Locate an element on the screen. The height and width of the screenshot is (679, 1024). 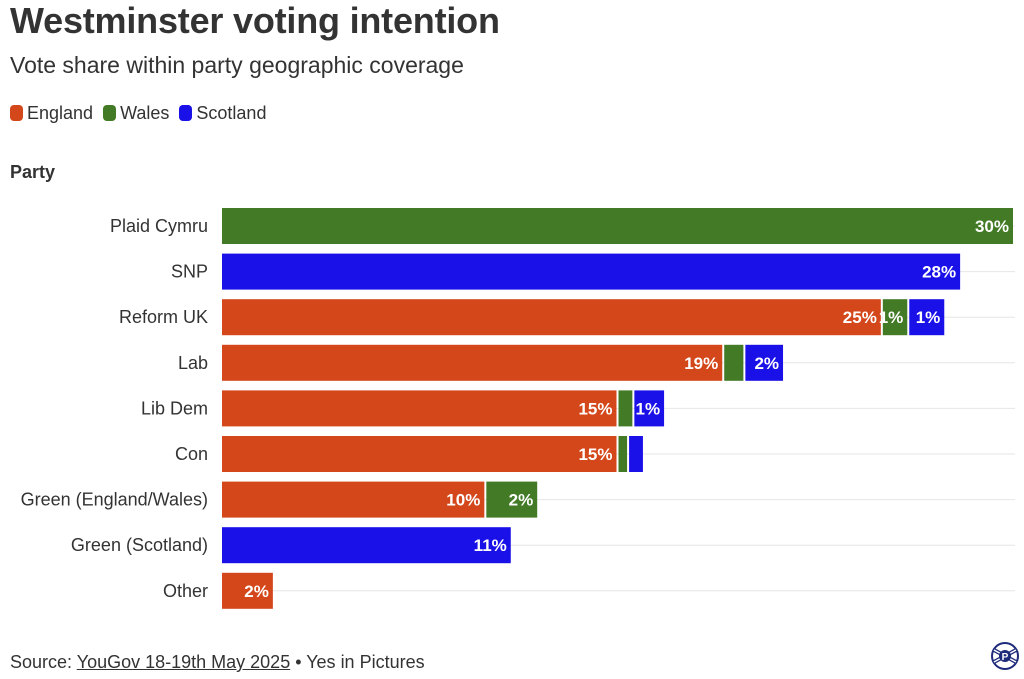
bar-reform-uk-england is located at coordinates (551, 317).